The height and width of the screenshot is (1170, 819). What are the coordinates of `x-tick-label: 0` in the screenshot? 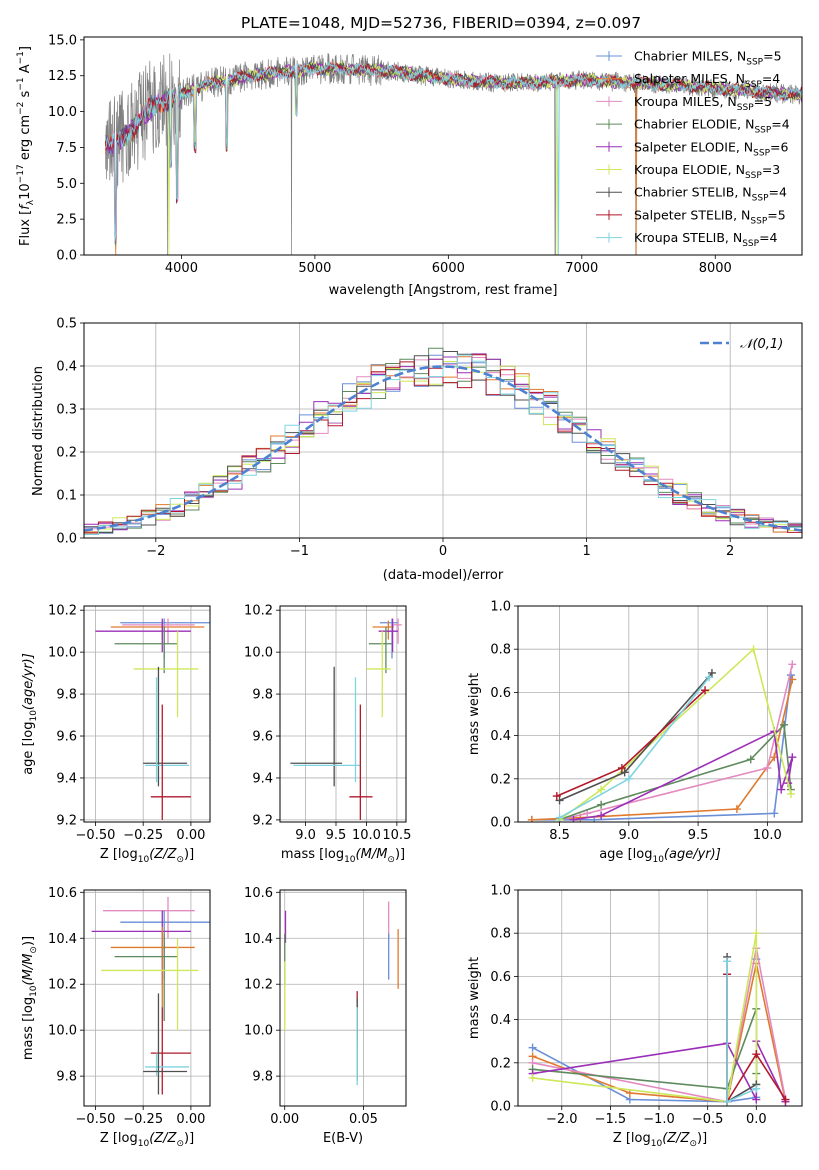 It's located at (443, 551).